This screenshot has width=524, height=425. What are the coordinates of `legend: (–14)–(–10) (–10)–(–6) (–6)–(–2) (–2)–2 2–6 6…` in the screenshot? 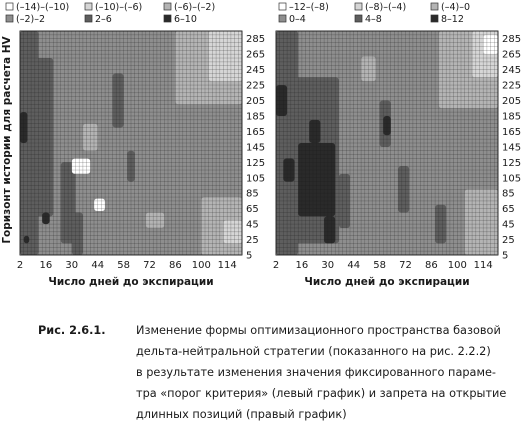 It's located at (110, 13).